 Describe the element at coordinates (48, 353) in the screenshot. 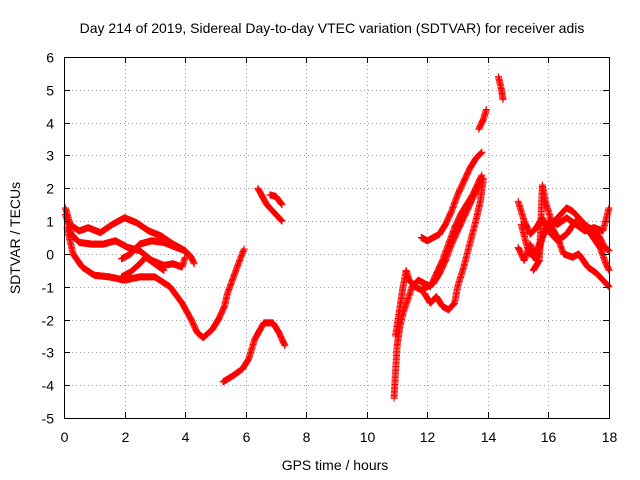

I see `y-tick-label: -3` at that location.